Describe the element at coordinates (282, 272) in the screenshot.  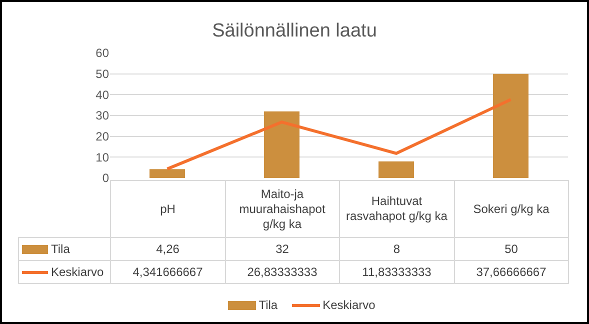
I see `data-label: 26,83333333` at that location.